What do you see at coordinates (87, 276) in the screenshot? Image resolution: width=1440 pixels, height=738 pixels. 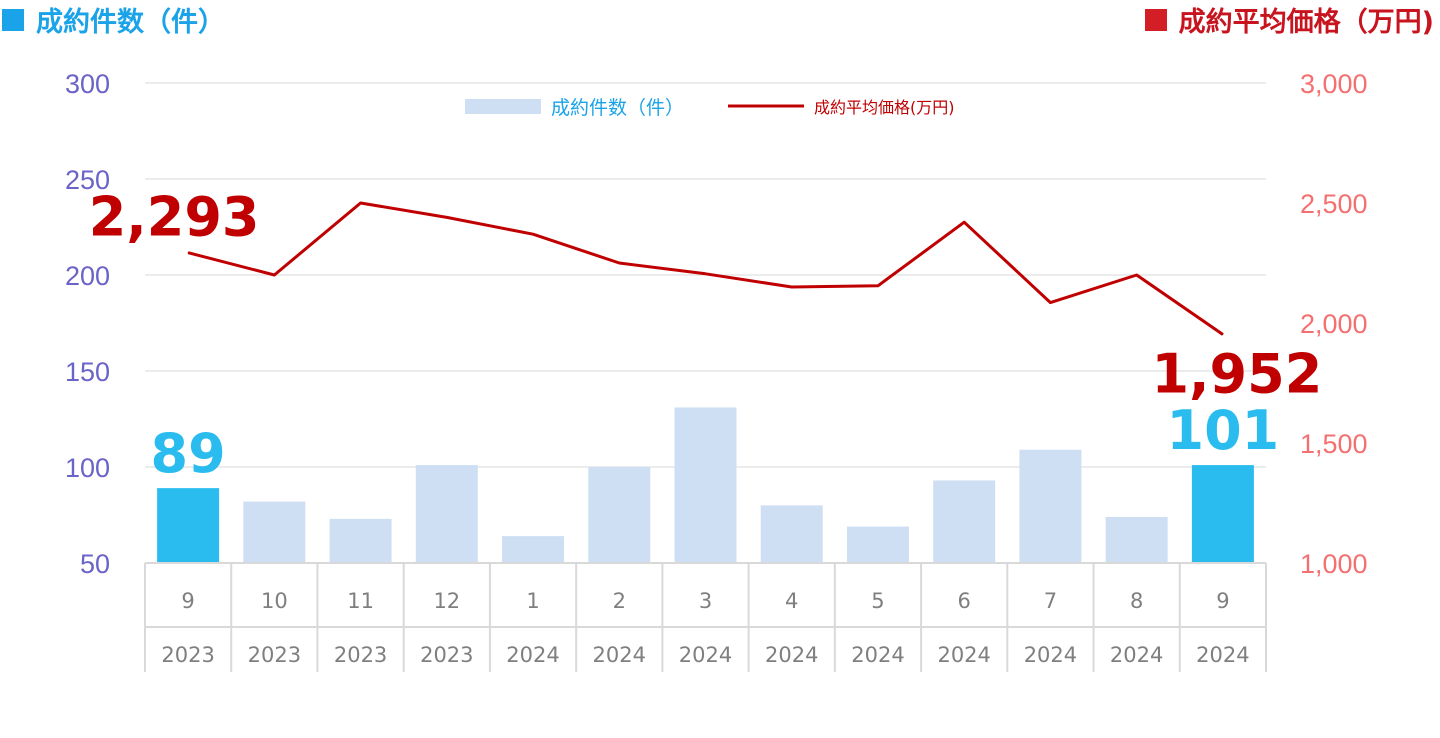 I see `left-axis-tick-label: 200` at bounding box center [87, 276].